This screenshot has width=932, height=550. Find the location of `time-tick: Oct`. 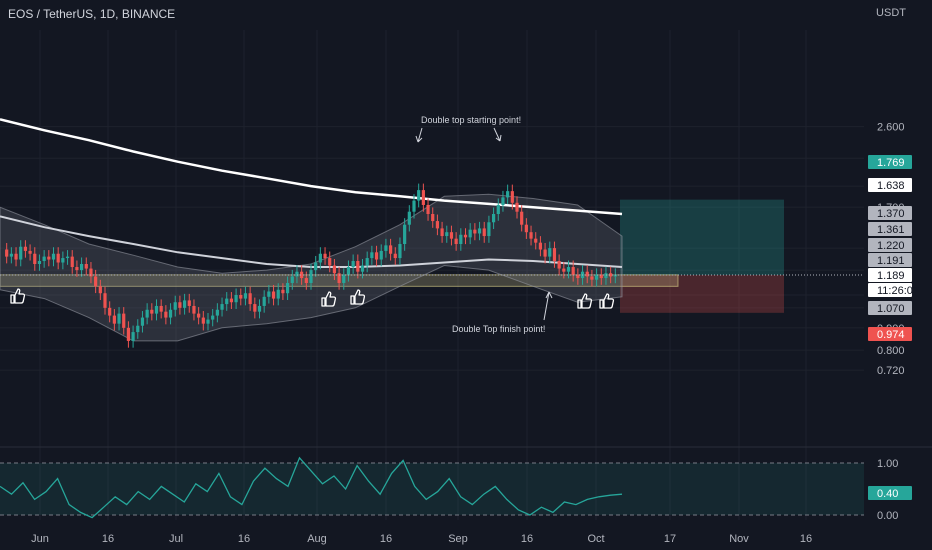

time-tick: Oct is located at coordinates (595, 539).